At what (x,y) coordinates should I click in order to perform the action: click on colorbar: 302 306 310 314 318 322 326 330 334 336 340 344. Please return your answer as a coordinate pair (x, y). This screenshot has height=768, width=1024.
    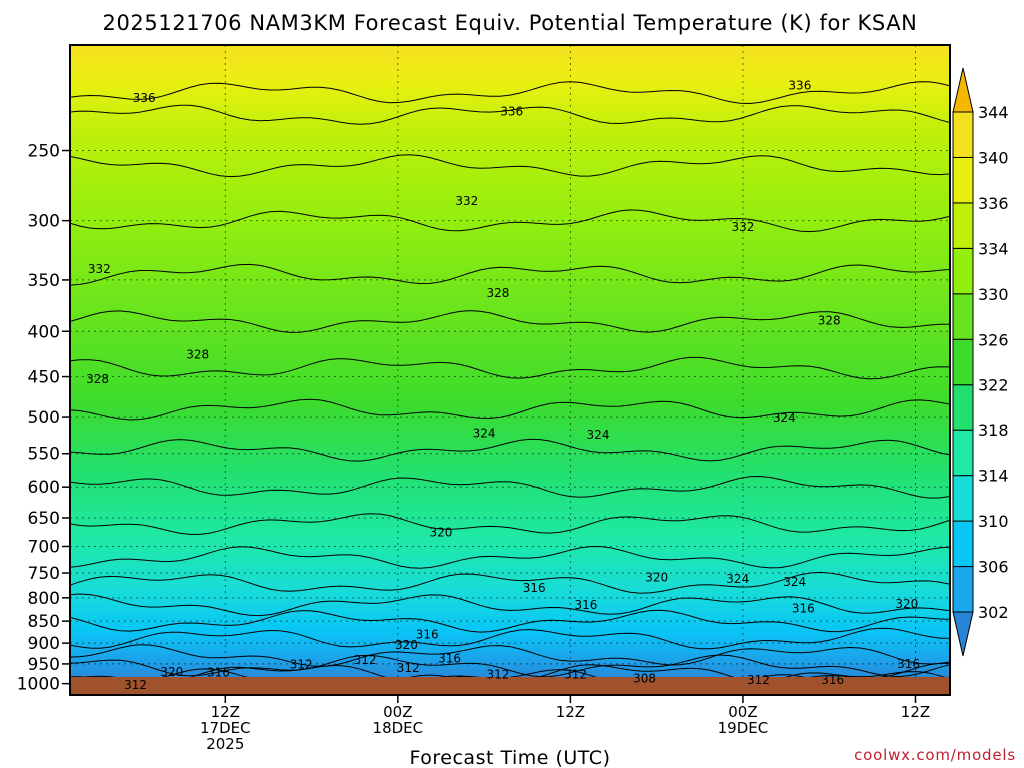
    Looking at the image, I should click on (980, 362).